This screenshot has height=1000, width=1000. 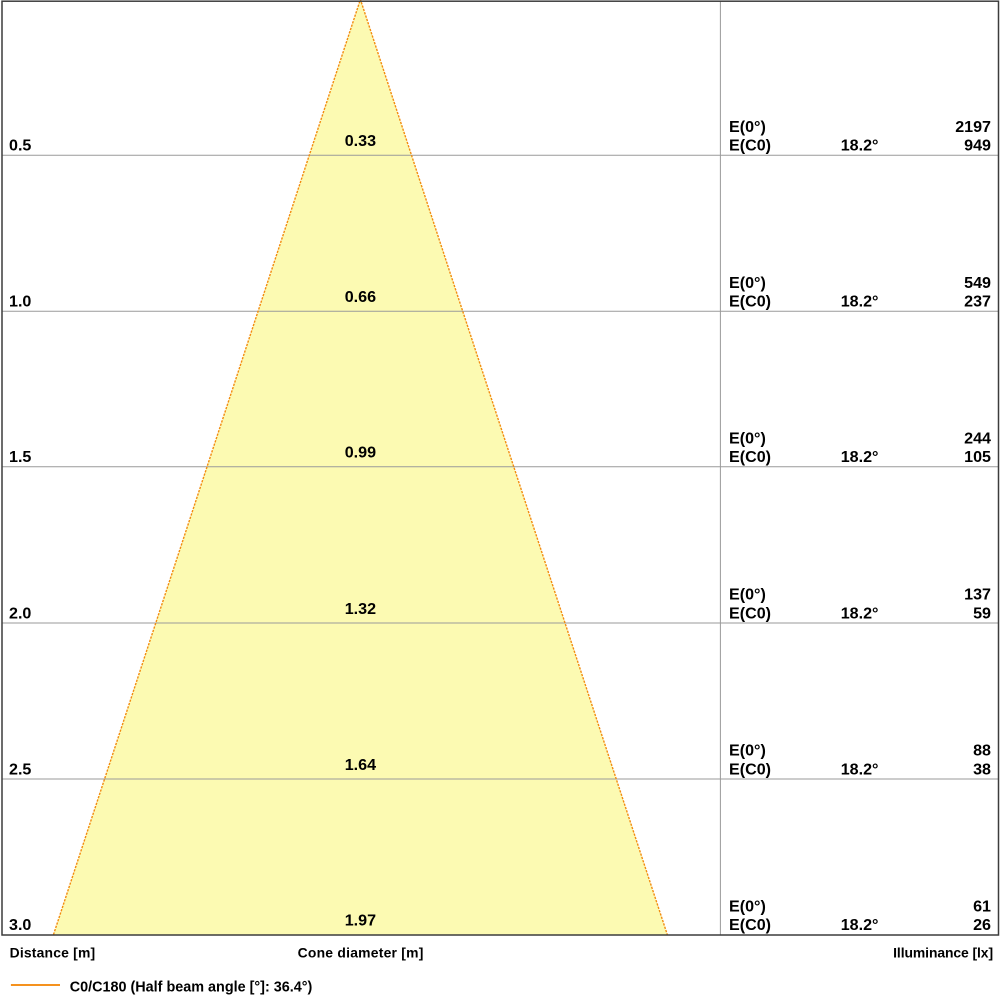 What do you see at coordinates (360, 453) in the screenshot?
I see `svg-text: 0.99` at bounding box center [360, 453].